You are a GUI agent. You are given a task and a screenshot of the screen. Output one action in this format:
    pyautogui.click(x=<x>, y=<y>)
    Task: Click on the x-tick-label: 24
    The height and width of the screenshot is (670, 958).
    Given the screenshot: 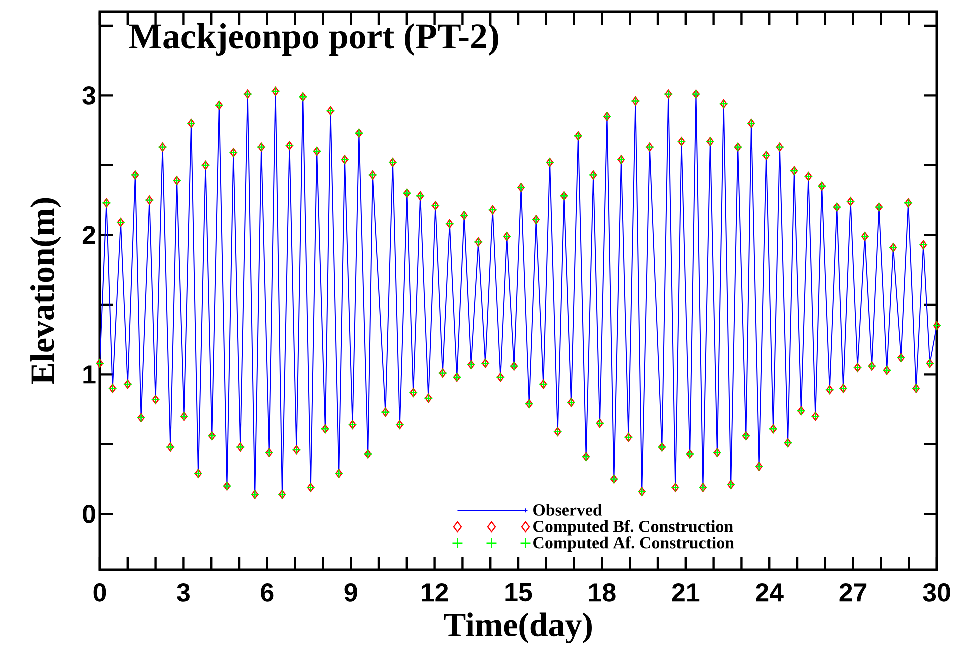 What is the action you would take?
    pyautogui.click(x=770, y=593)
    